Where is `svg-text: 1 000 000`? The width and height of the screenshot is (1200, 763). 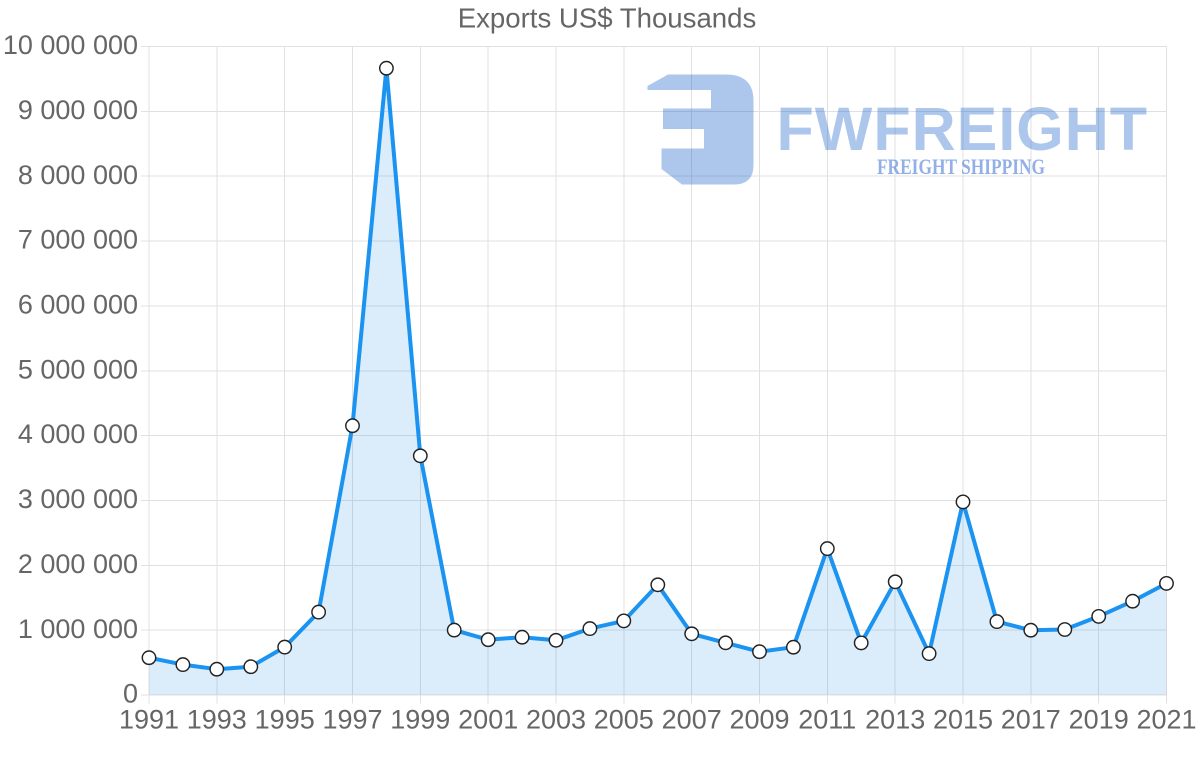 svg-text: 1 000 000 is located at coordinates (78, 629).